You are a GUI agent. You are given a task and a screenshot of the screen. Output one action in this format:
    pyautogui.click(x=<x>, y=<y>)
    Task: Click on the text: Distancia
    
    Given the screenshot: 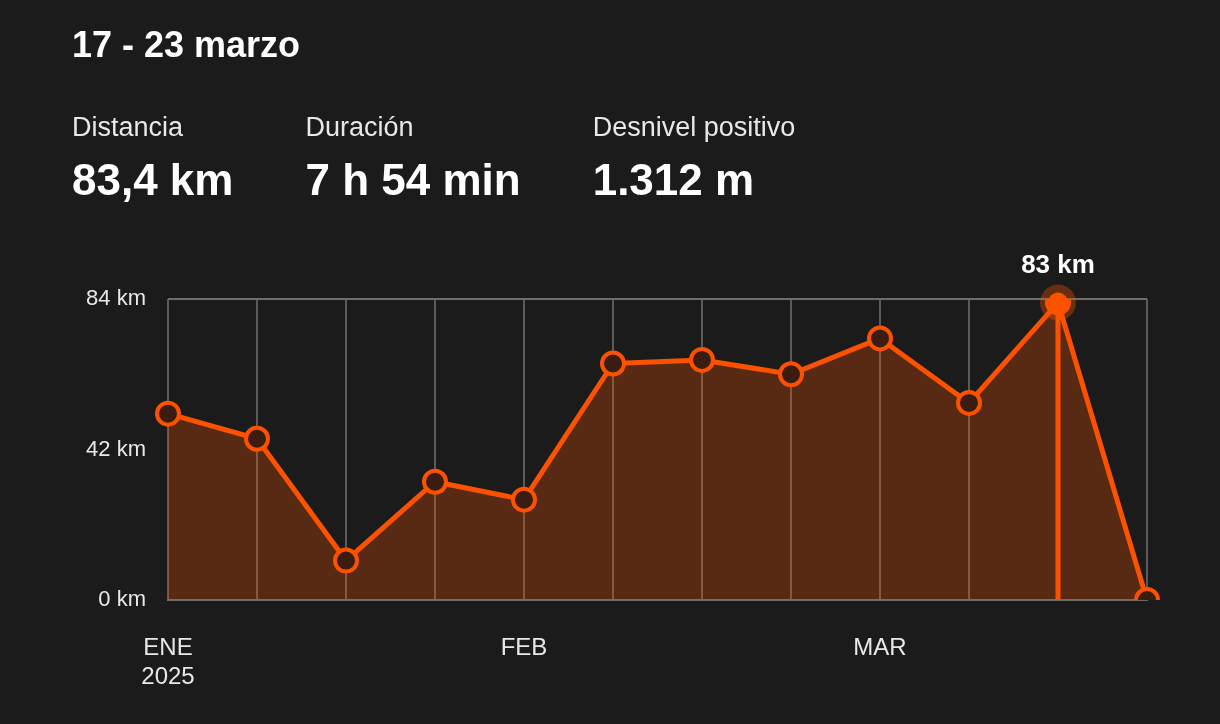 What is the action you would take?
    pyautogui.click(x=128, y=127)
    